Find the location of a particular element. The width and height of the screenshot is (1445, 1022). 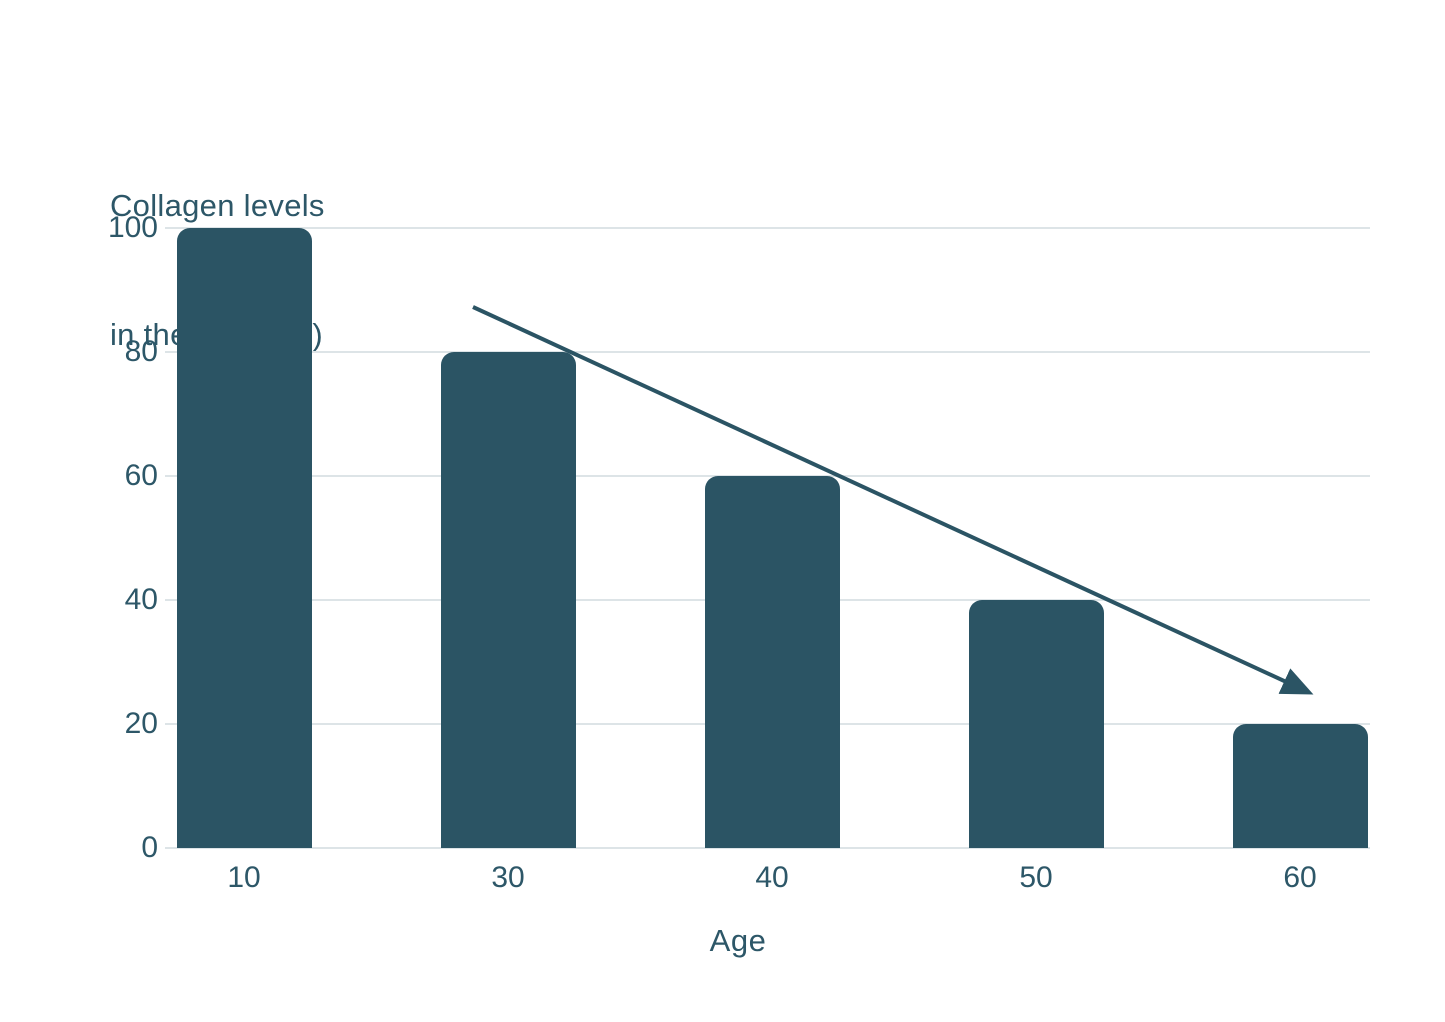

xtick-label-30: 30 is located at coordinates (508, 877).